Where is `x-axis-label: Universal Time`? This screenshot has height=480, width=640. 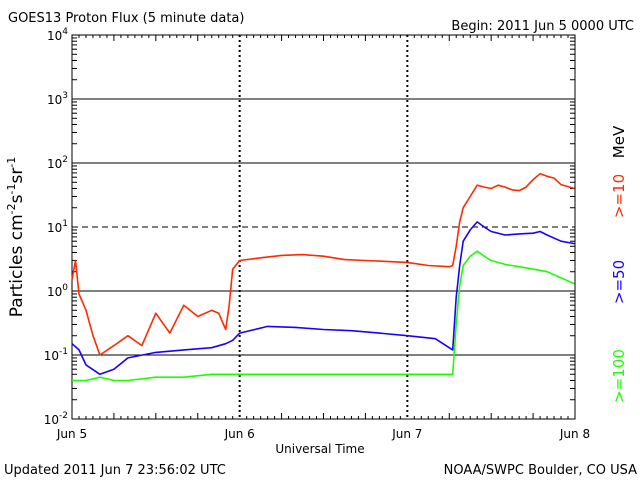 x-axis-label: Universal Time is located at coordinates (319, 449).